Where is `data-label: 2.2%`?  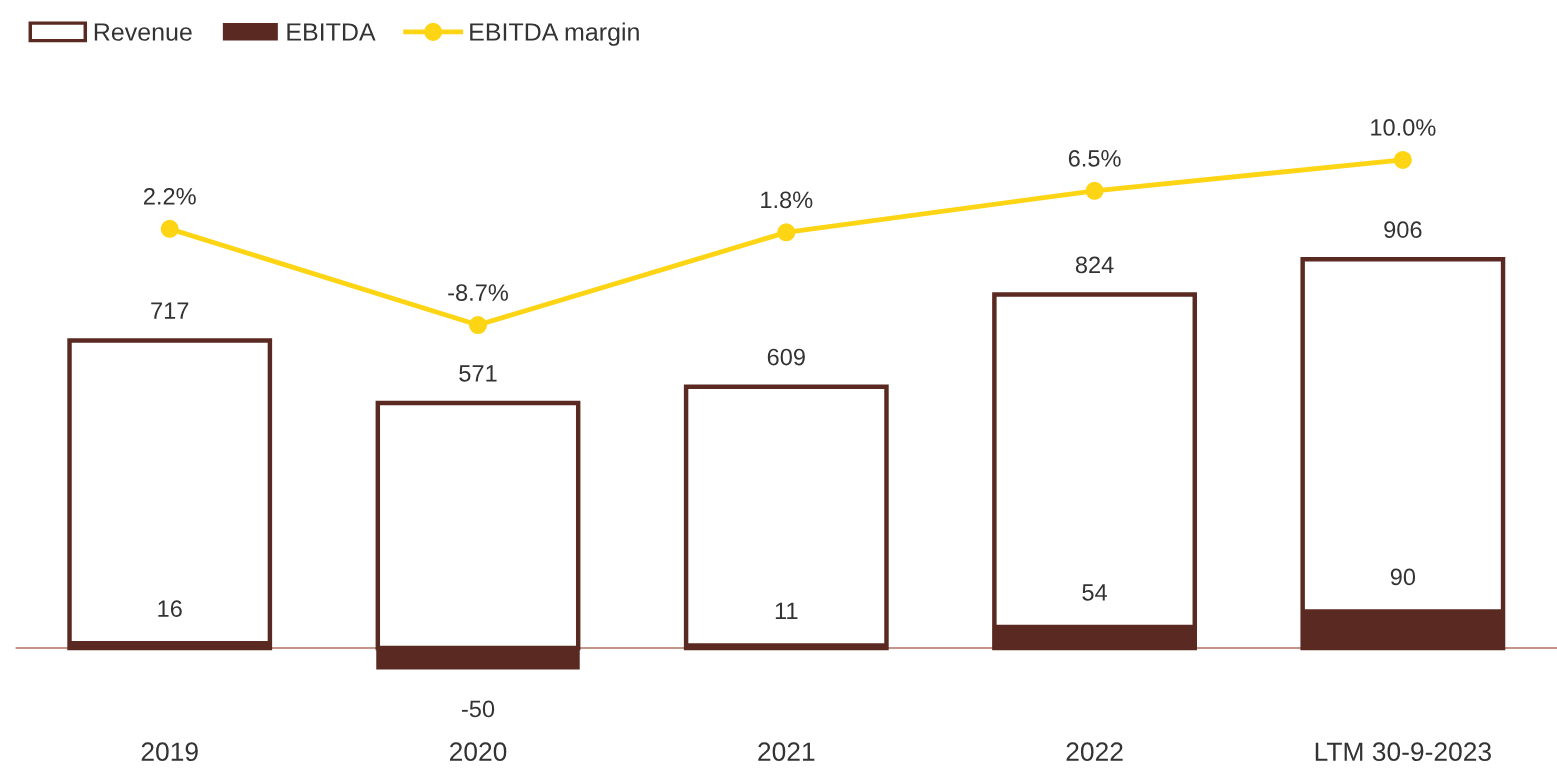 data-label: 2.2% is located at coordinates (169, 196).